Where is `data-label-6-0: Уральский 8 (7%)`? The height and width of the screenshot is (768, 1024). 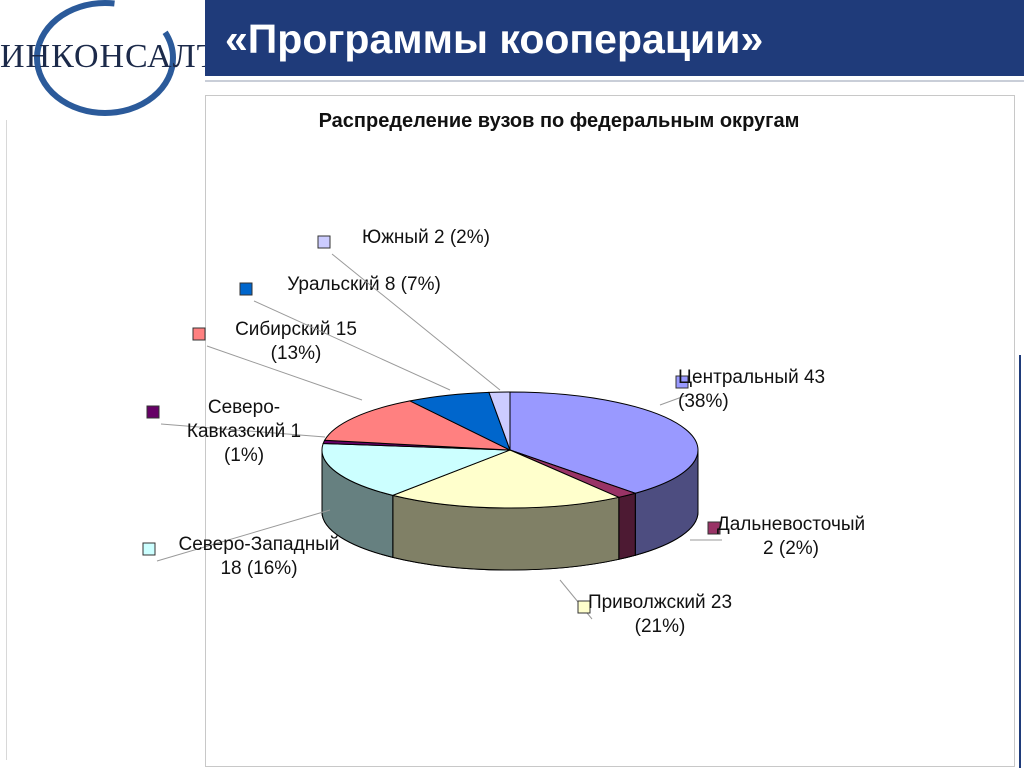
data-label-6-0: Уральский 8 (7%) is located at coordinates (364, 284).